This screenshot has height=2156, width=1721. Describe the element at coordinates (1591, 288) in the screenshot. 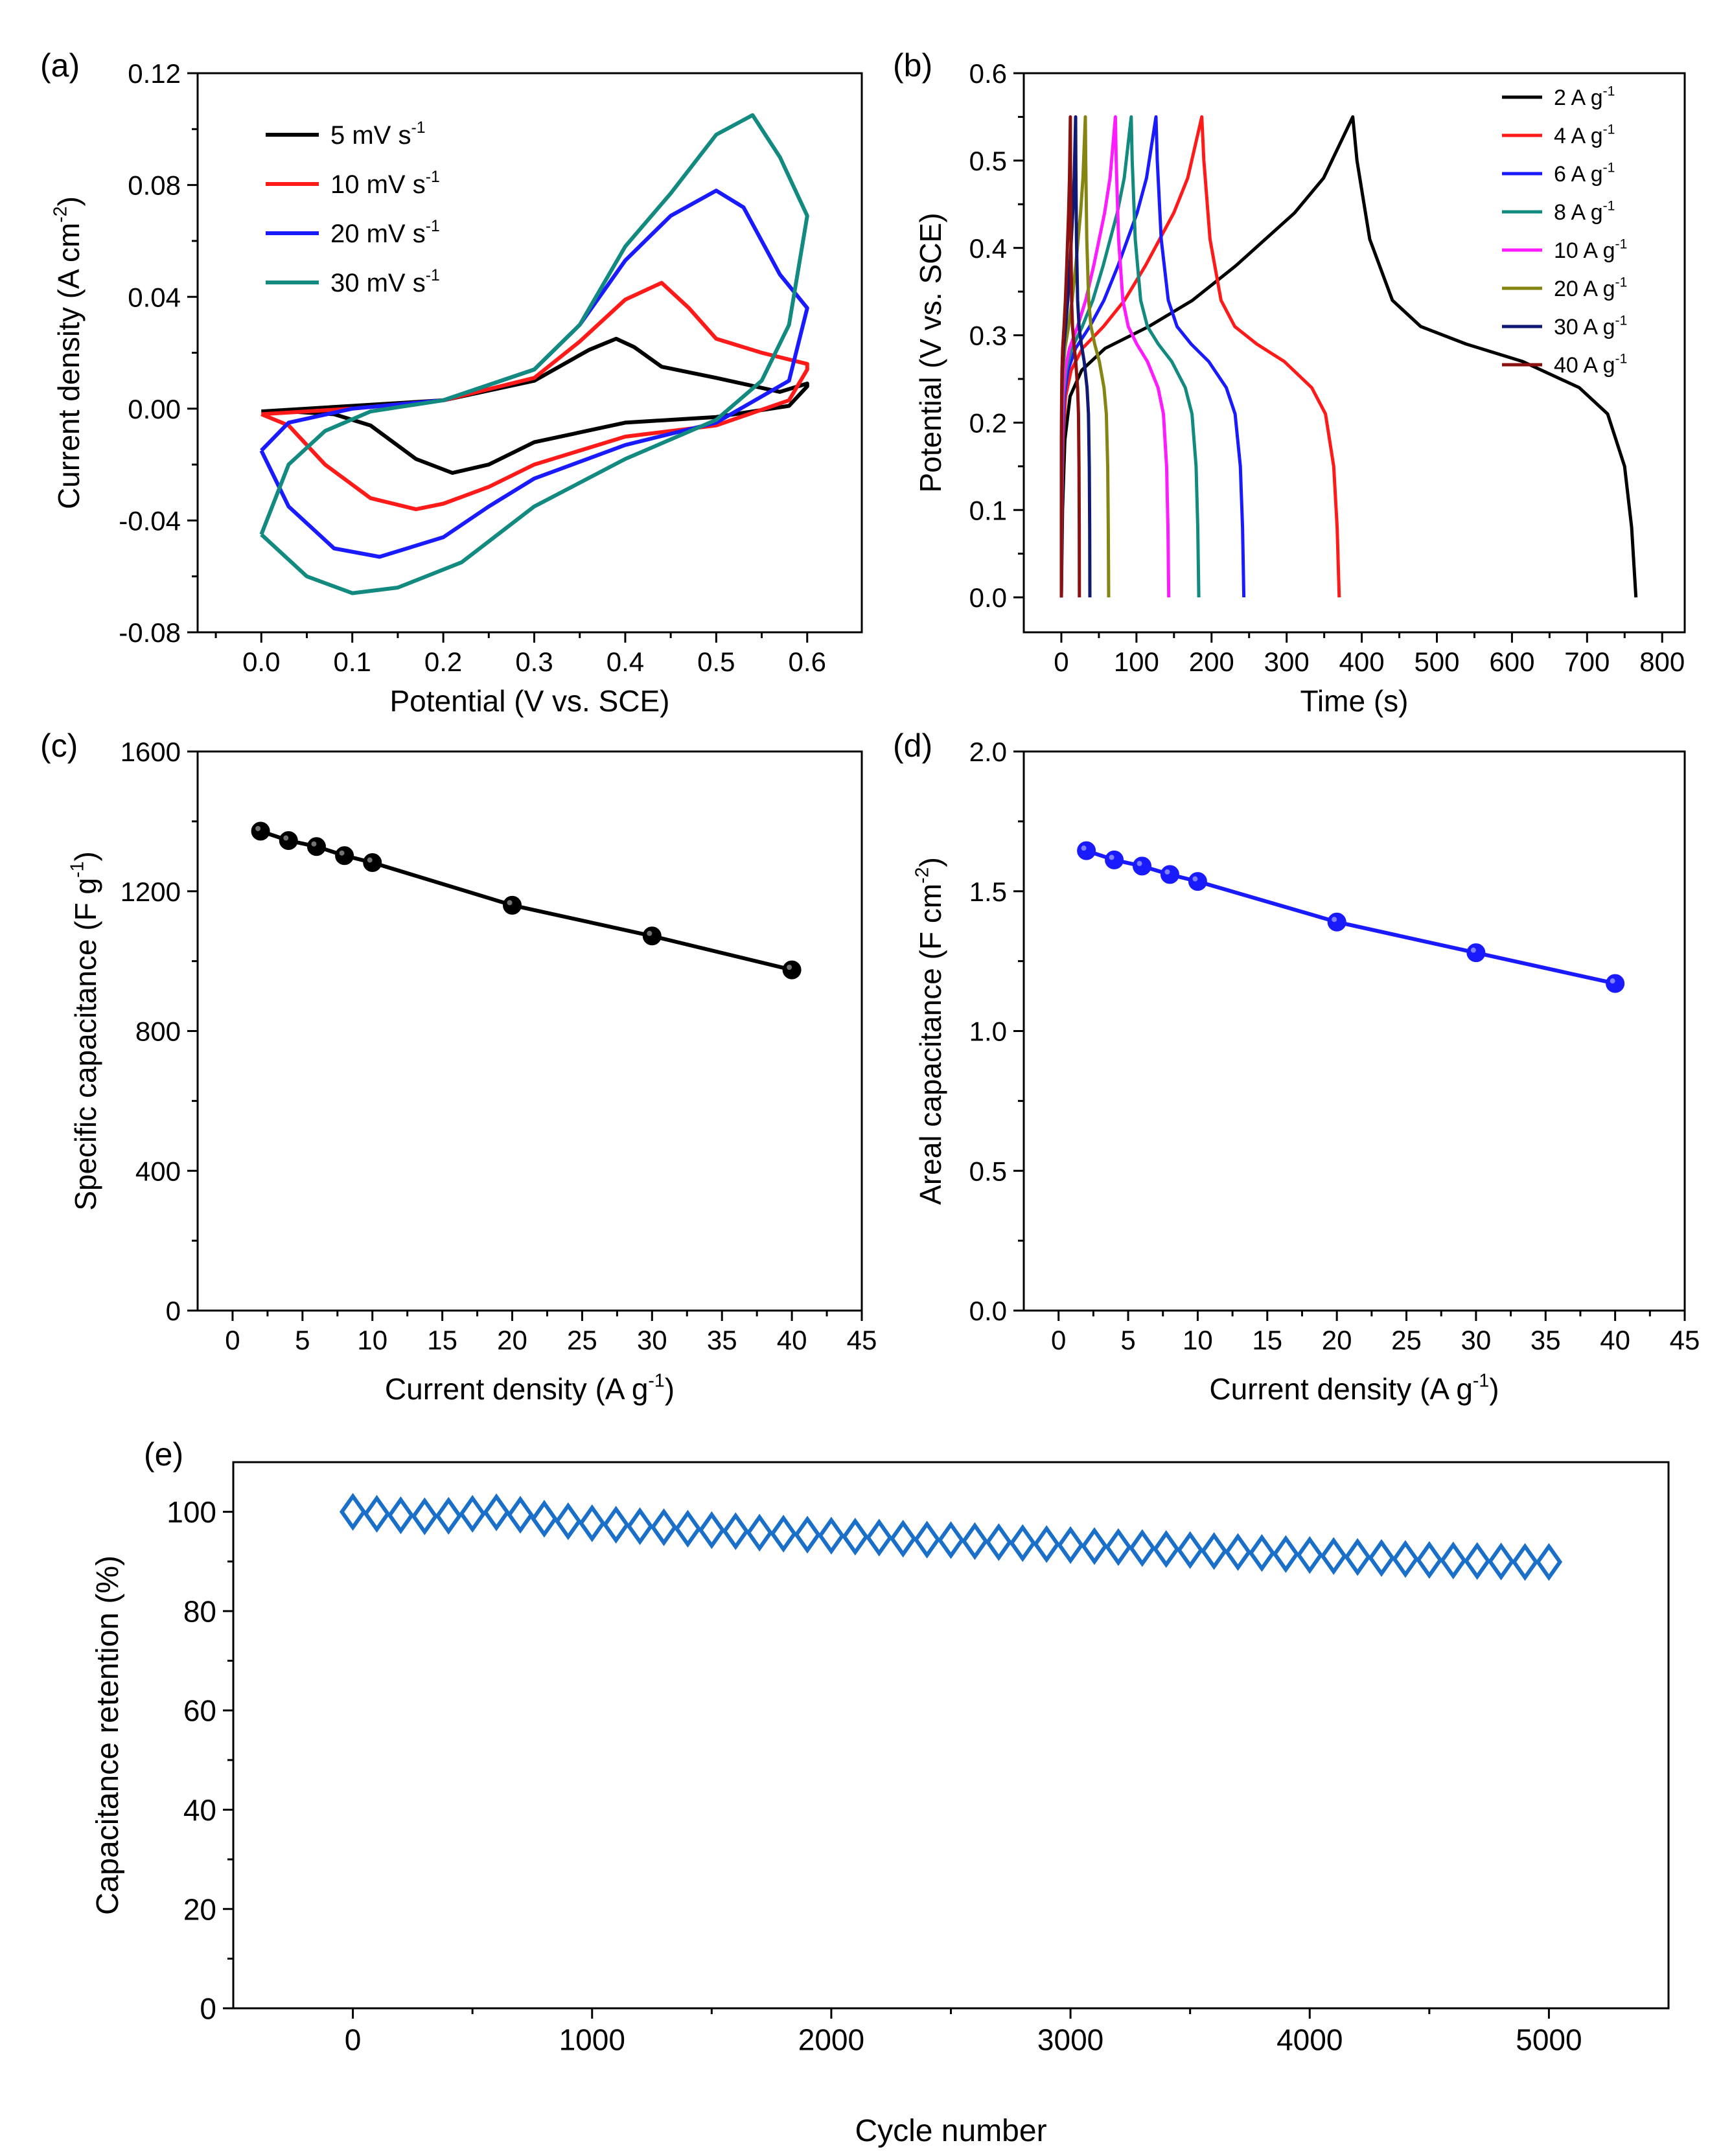

I see `legend-label: 20 A g-1` at that location.